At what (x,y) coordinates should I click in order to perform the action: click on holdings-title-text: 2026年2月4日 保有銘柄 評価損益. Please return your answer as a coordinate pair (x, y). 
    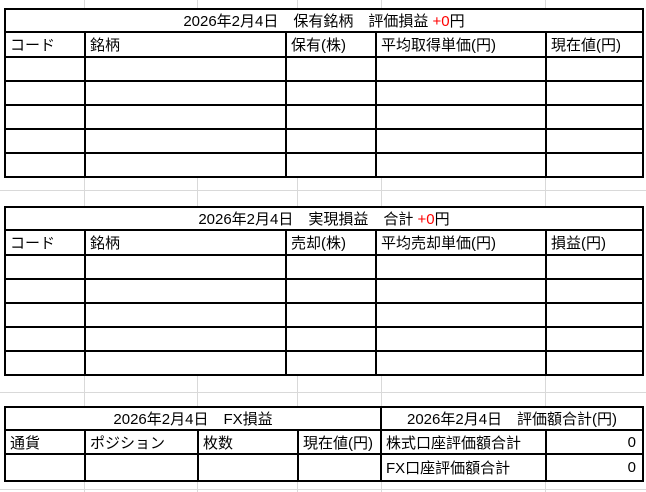
    Looking at the image, I should click on (308, 21).